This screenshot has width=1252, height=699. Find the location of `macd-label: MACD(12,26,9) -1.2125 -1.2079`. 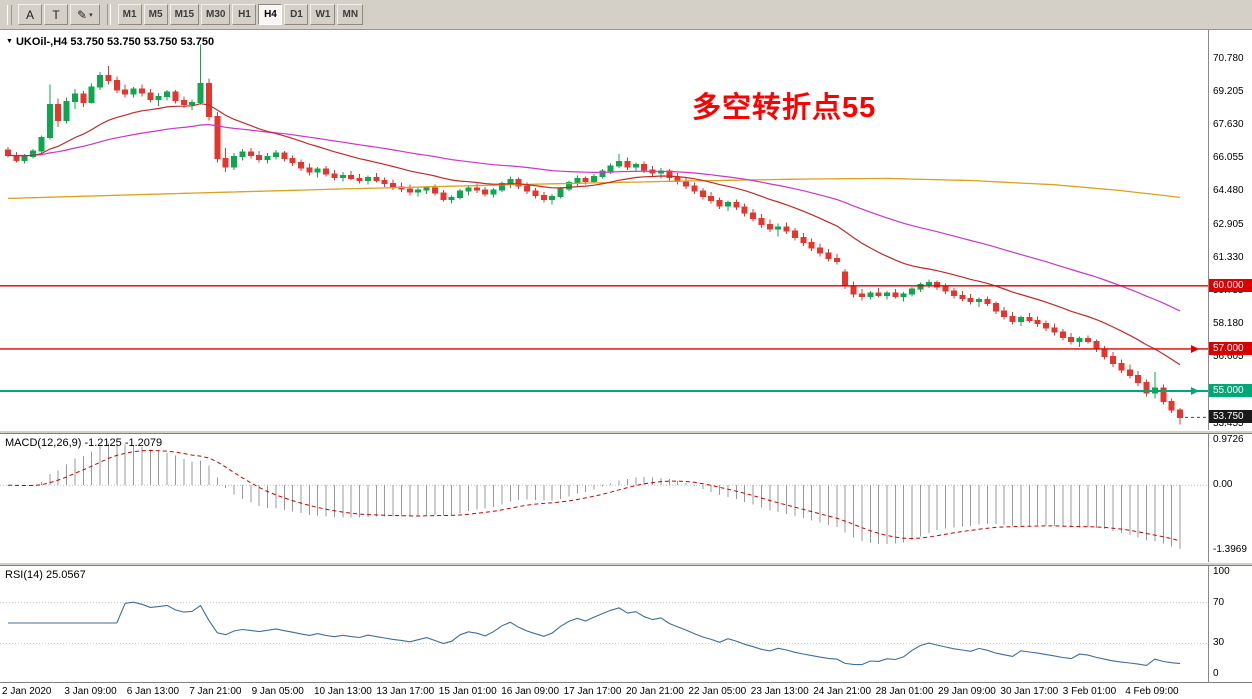

macd-label: MACD(12,26,9) -1.2125 -1.2079 is located at coordinates (84, 443).